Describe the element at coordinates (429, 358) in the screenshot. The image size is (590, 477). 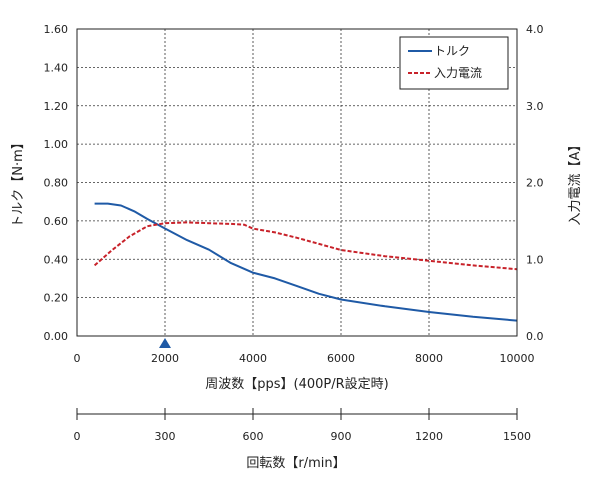
I see `x-tick-label: 8000` at that location.